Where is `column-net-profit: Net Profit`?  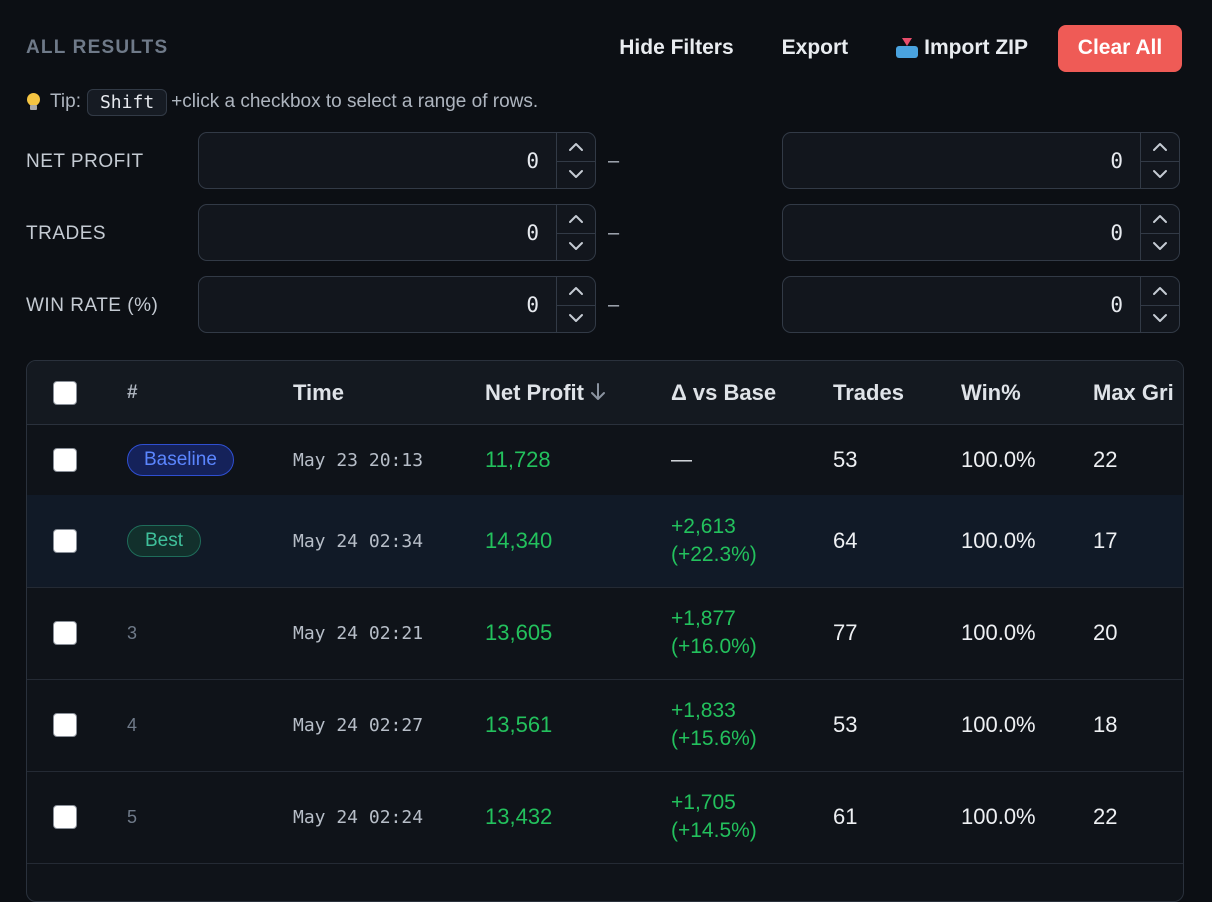 column-net-profit: Net Profit is located at coordinates (545, 392).